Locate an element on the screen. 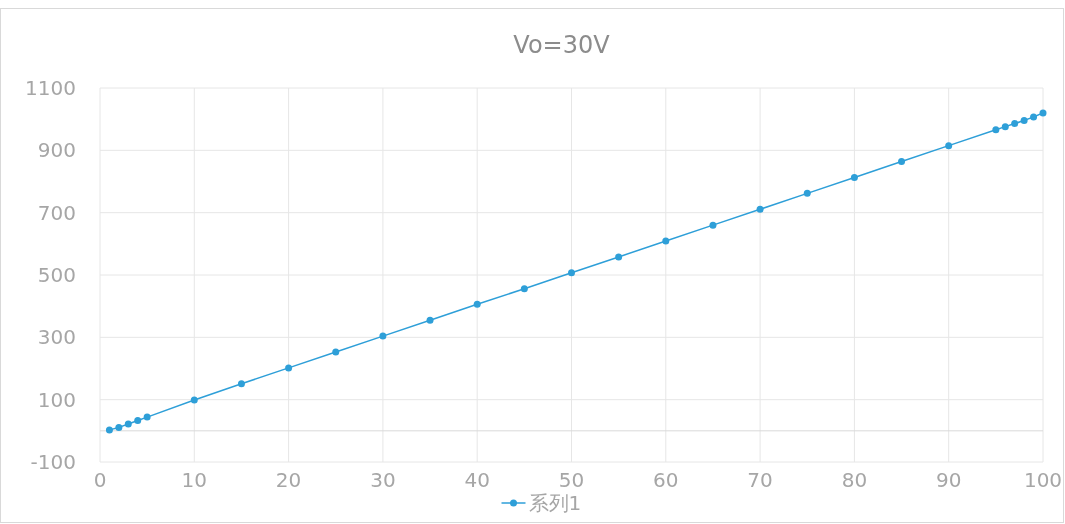 The width and height of the screenshot is (1065, 524). x-tick-label: 0 is located at coordinates (100, 480).